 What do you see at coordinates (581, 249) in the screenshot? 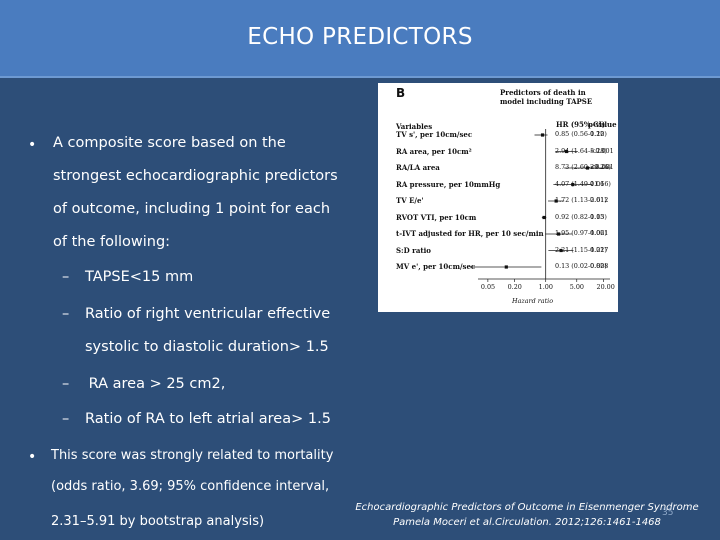
I see `hr-ci-value: 2.21 (1.15-4.22)` at bounding box center [581, 249].